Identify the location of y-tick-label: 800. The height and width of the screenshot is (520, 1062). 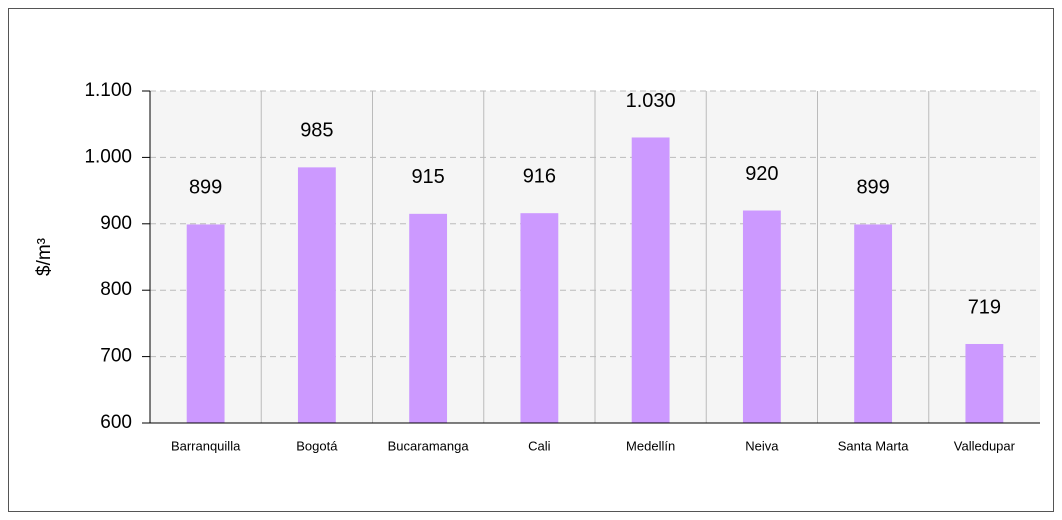
(116, 289).